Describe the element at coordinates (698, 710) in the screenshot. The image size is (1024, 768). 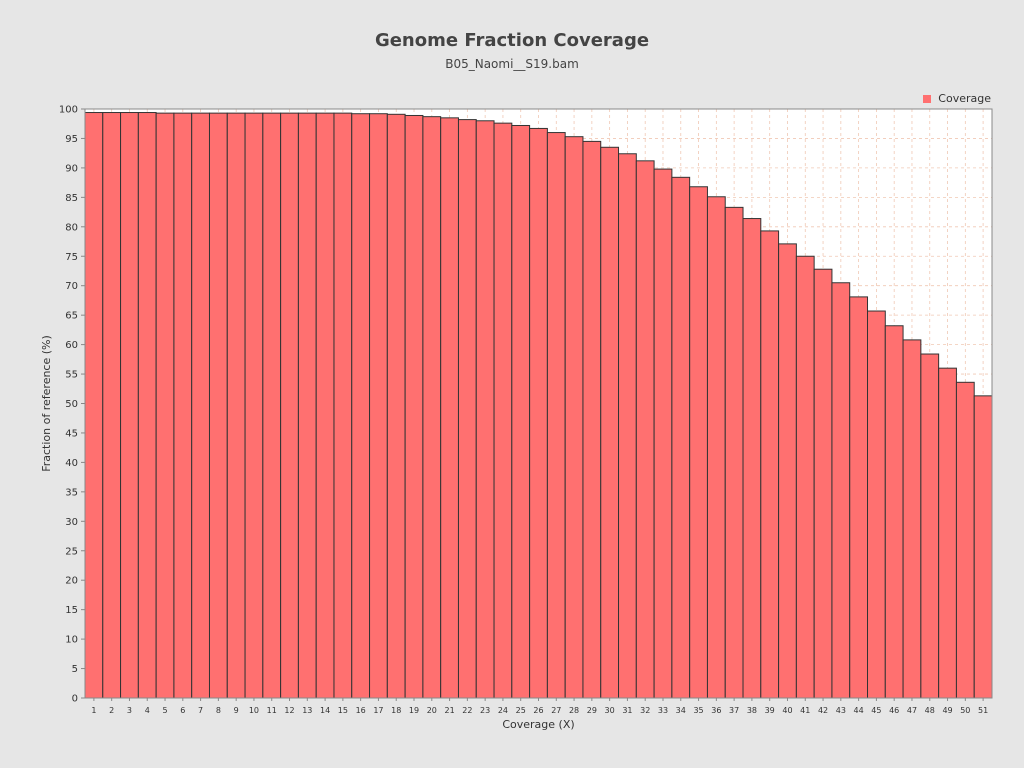
I see `x-tick-label: 35` at that location.